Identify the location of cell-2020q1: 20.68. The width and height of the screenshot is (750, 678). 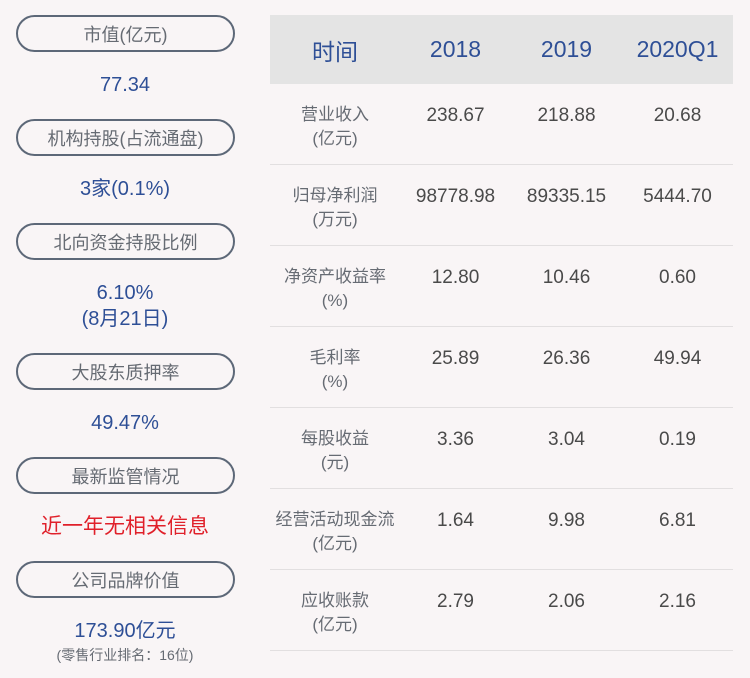
(677, 115).